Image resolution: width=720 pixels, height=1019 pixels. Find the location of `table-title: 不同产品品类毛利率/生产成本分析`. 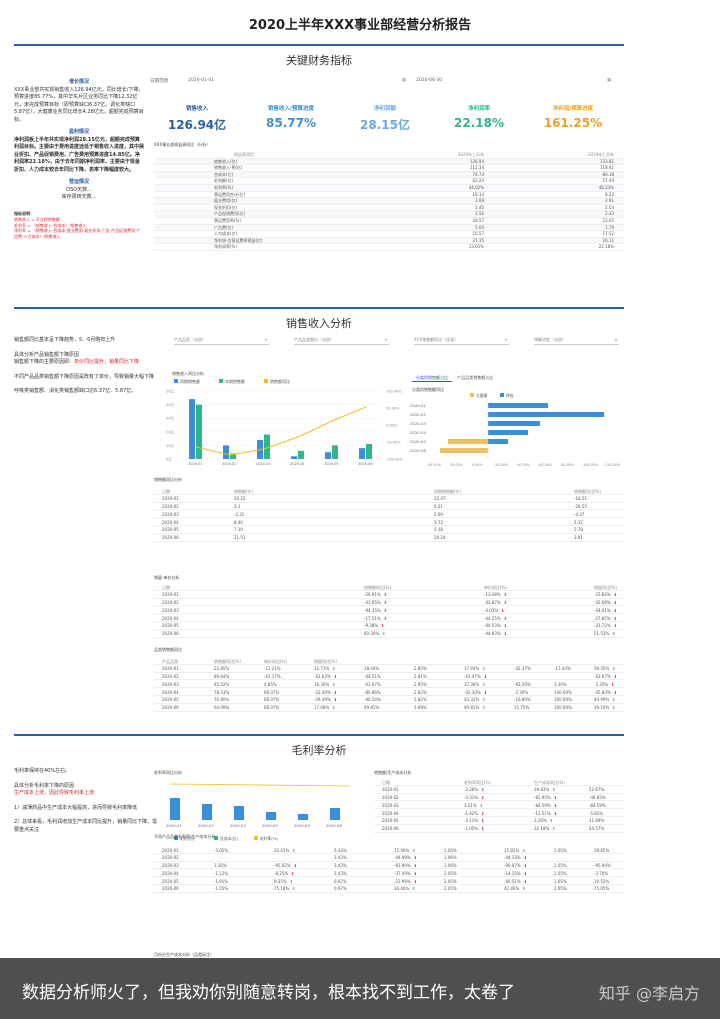

table-title: 不同产品品类毛利率/生产成本分析 is located at coordinates (185, 836).